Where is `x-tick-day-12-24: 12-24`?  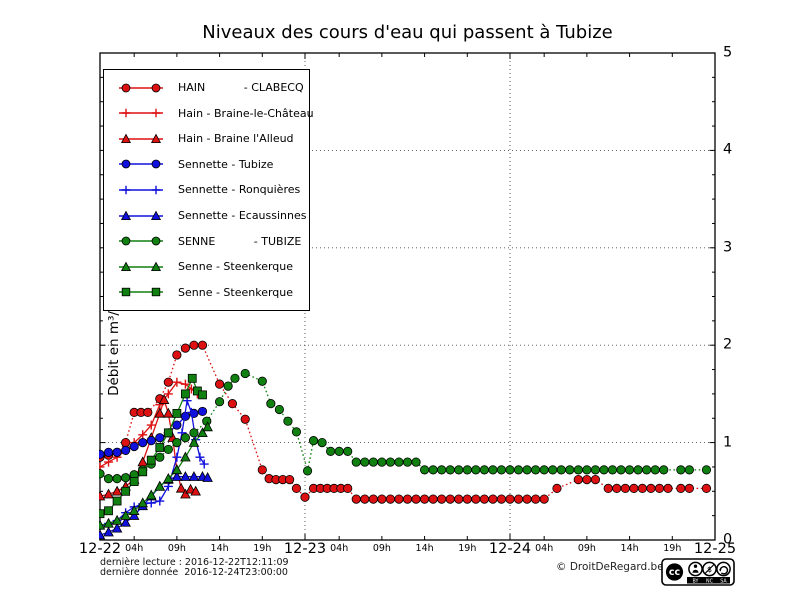
x-tick-day-12-24: 12-24 is located at coordinates (510, 549).